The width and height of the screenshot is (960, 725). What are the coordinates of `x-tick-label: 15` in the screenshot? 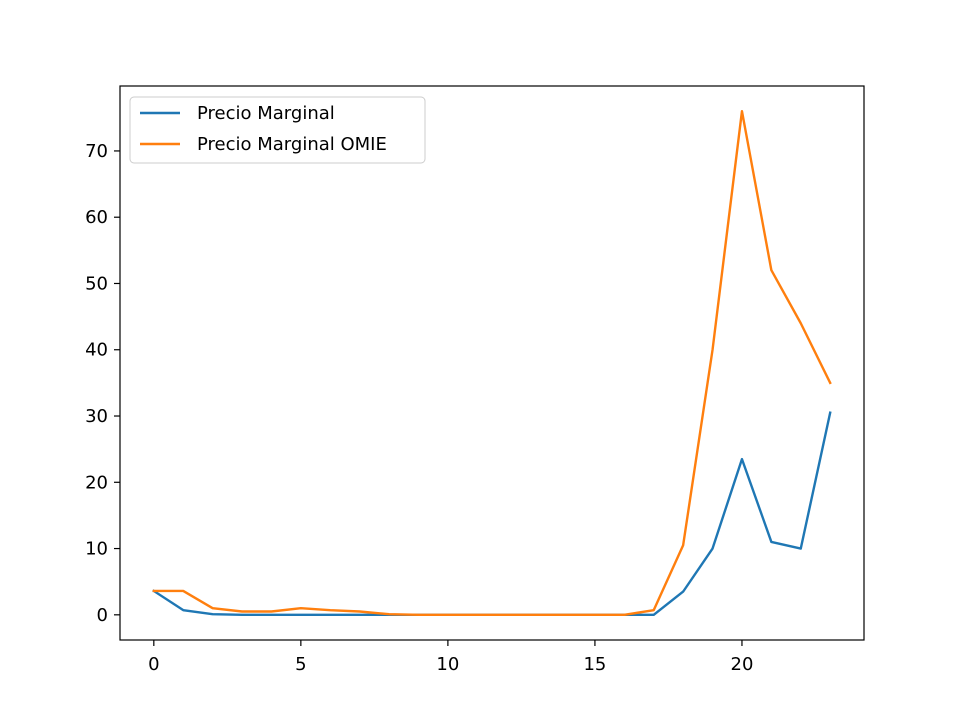 It's located at (594, 664).